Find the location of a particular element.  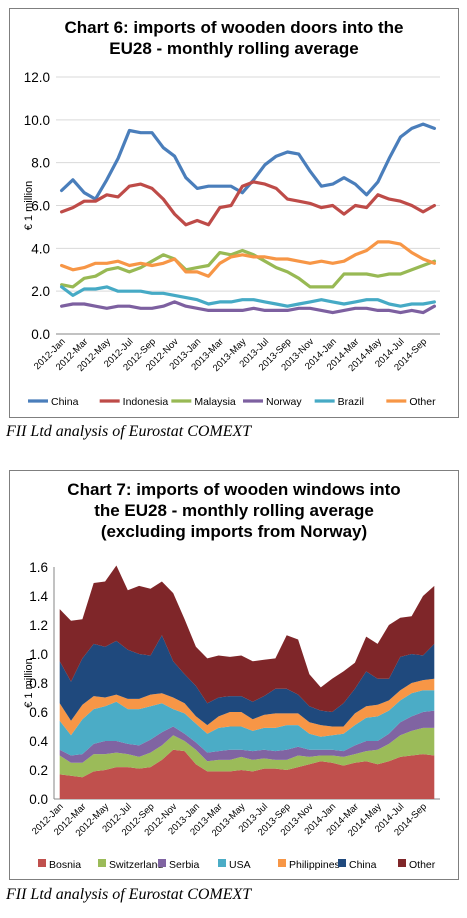

chart-7-source-caption: FII Ltd analysis of Eurostat COMEXT is located at coordinates (129, 894).